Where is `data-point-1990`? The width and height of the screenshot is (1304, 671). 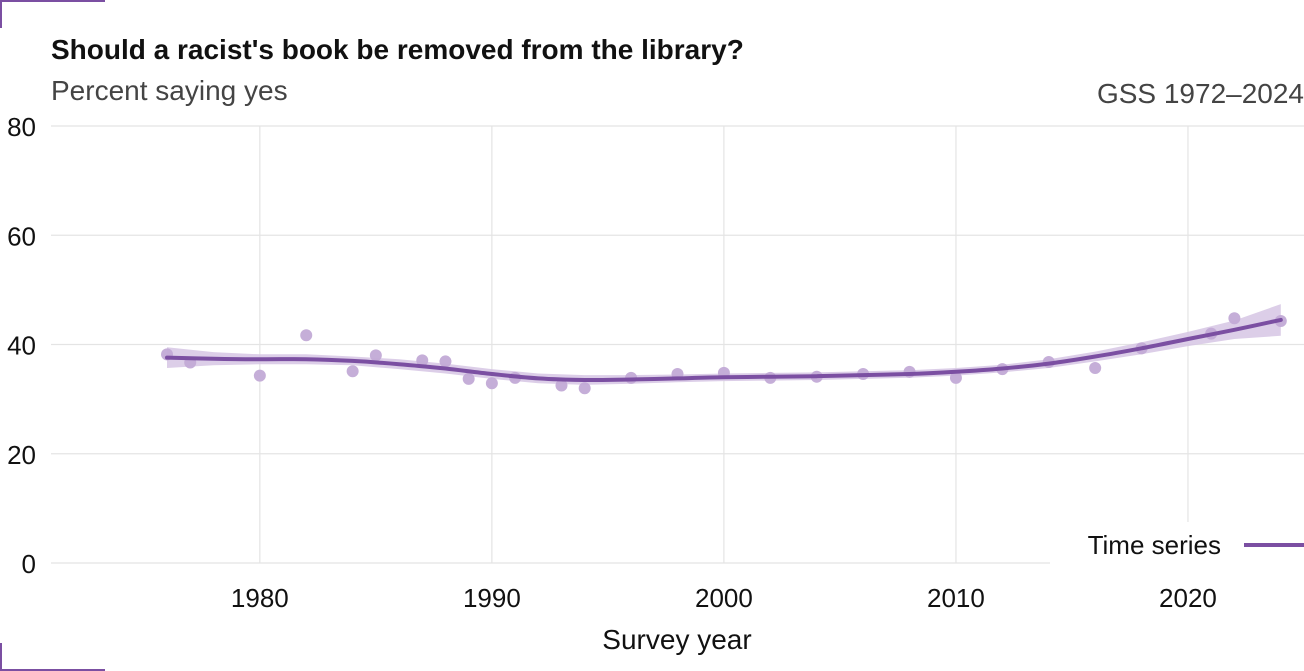 data-point-1990 is located at coordinates (491, 383).